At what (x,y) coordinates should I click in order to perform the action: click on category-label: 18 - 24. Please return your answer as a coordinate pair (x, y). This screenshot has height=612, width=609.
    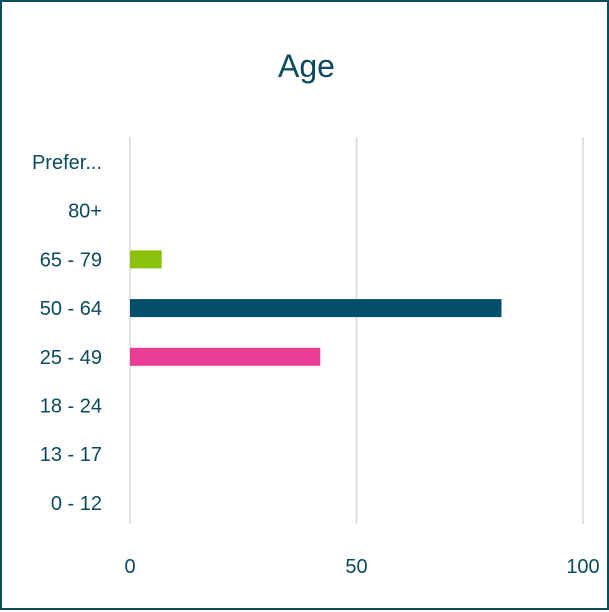
    Looking at the image, I should click on (71, 407).